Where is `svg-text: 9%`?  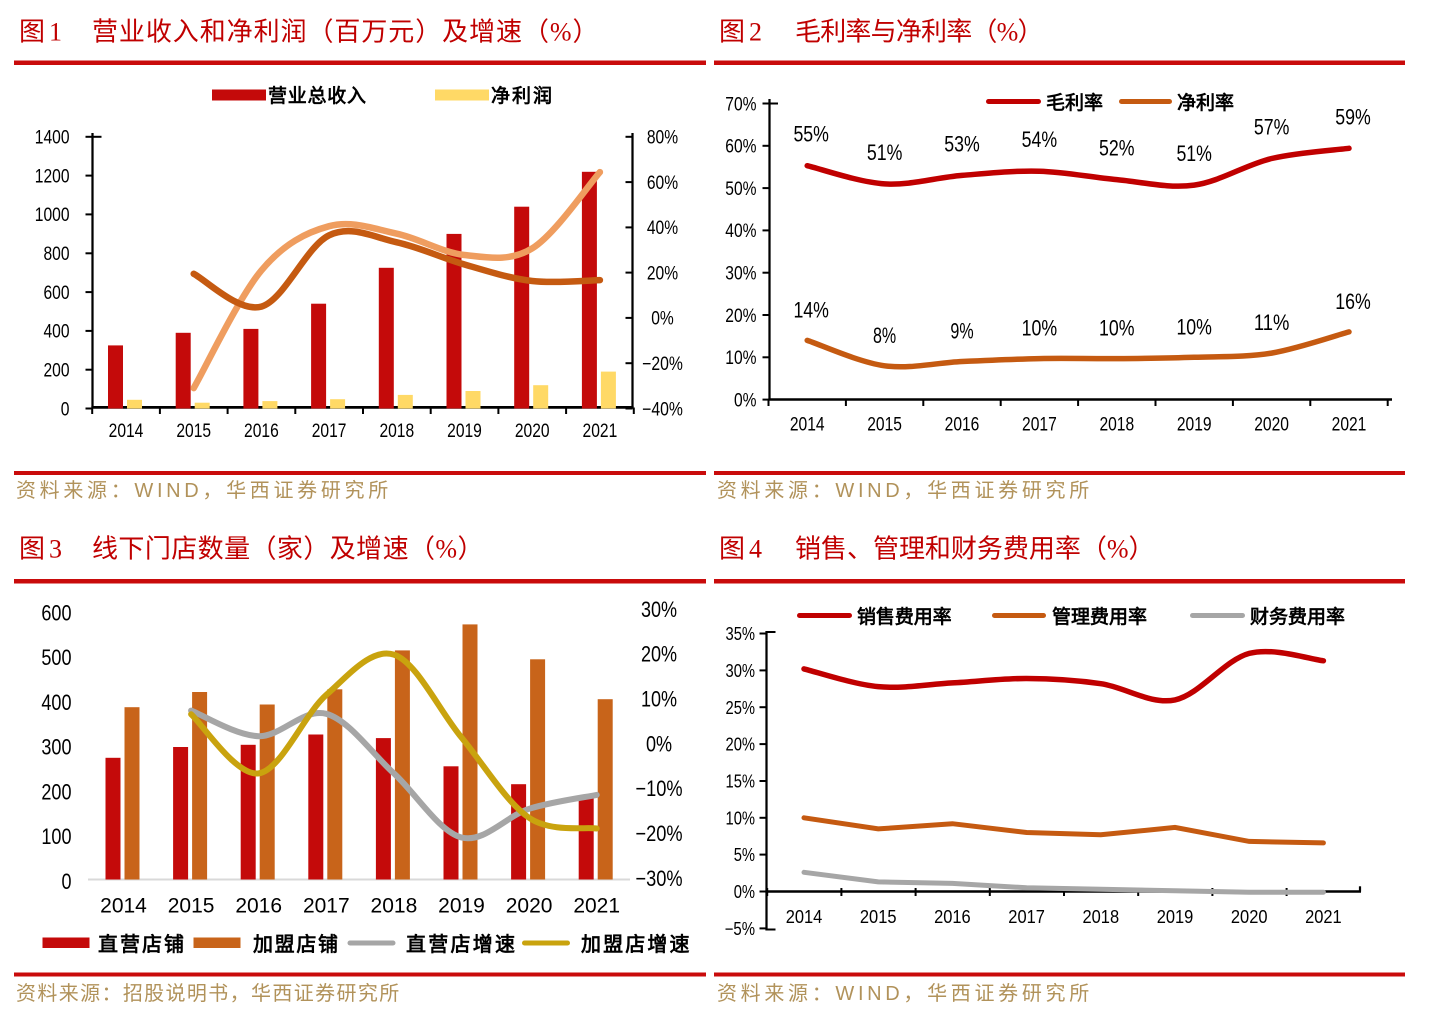 svg-text: 9% is located at coordinates (961, 331).